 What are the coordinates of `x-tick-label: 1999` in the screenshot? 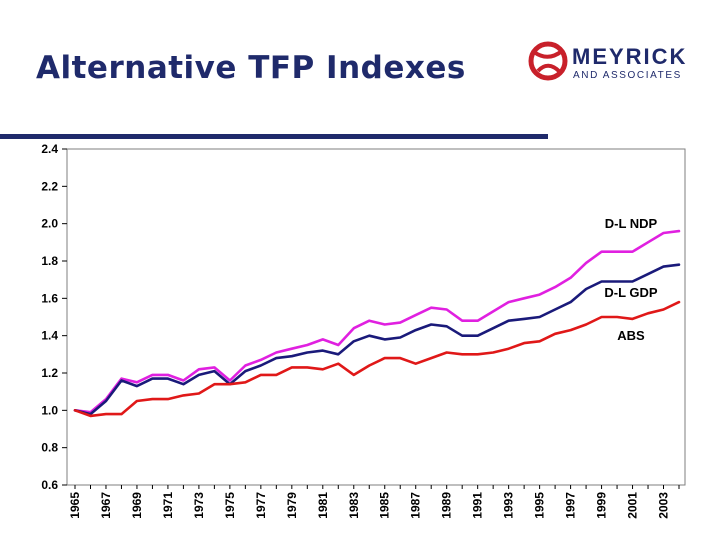 It's located at (602, 505).